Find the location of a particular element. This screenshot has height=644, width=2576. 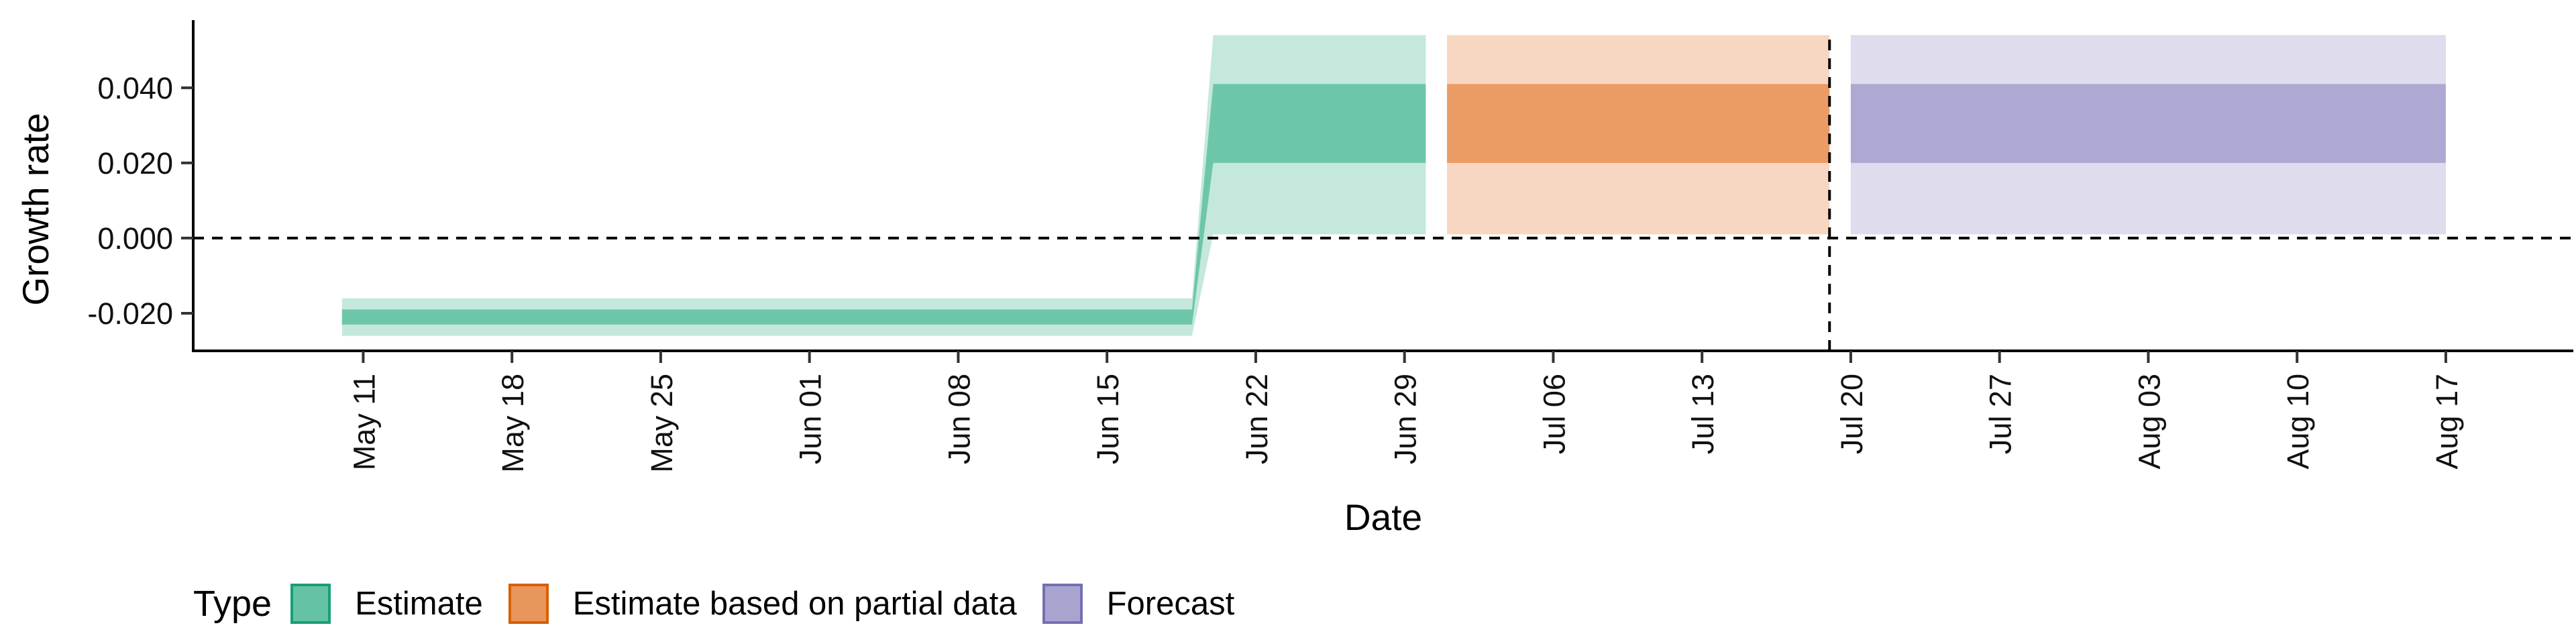

legend-item-partial-estimate: Estimate based on partial data is located at coordinates (762, 604).